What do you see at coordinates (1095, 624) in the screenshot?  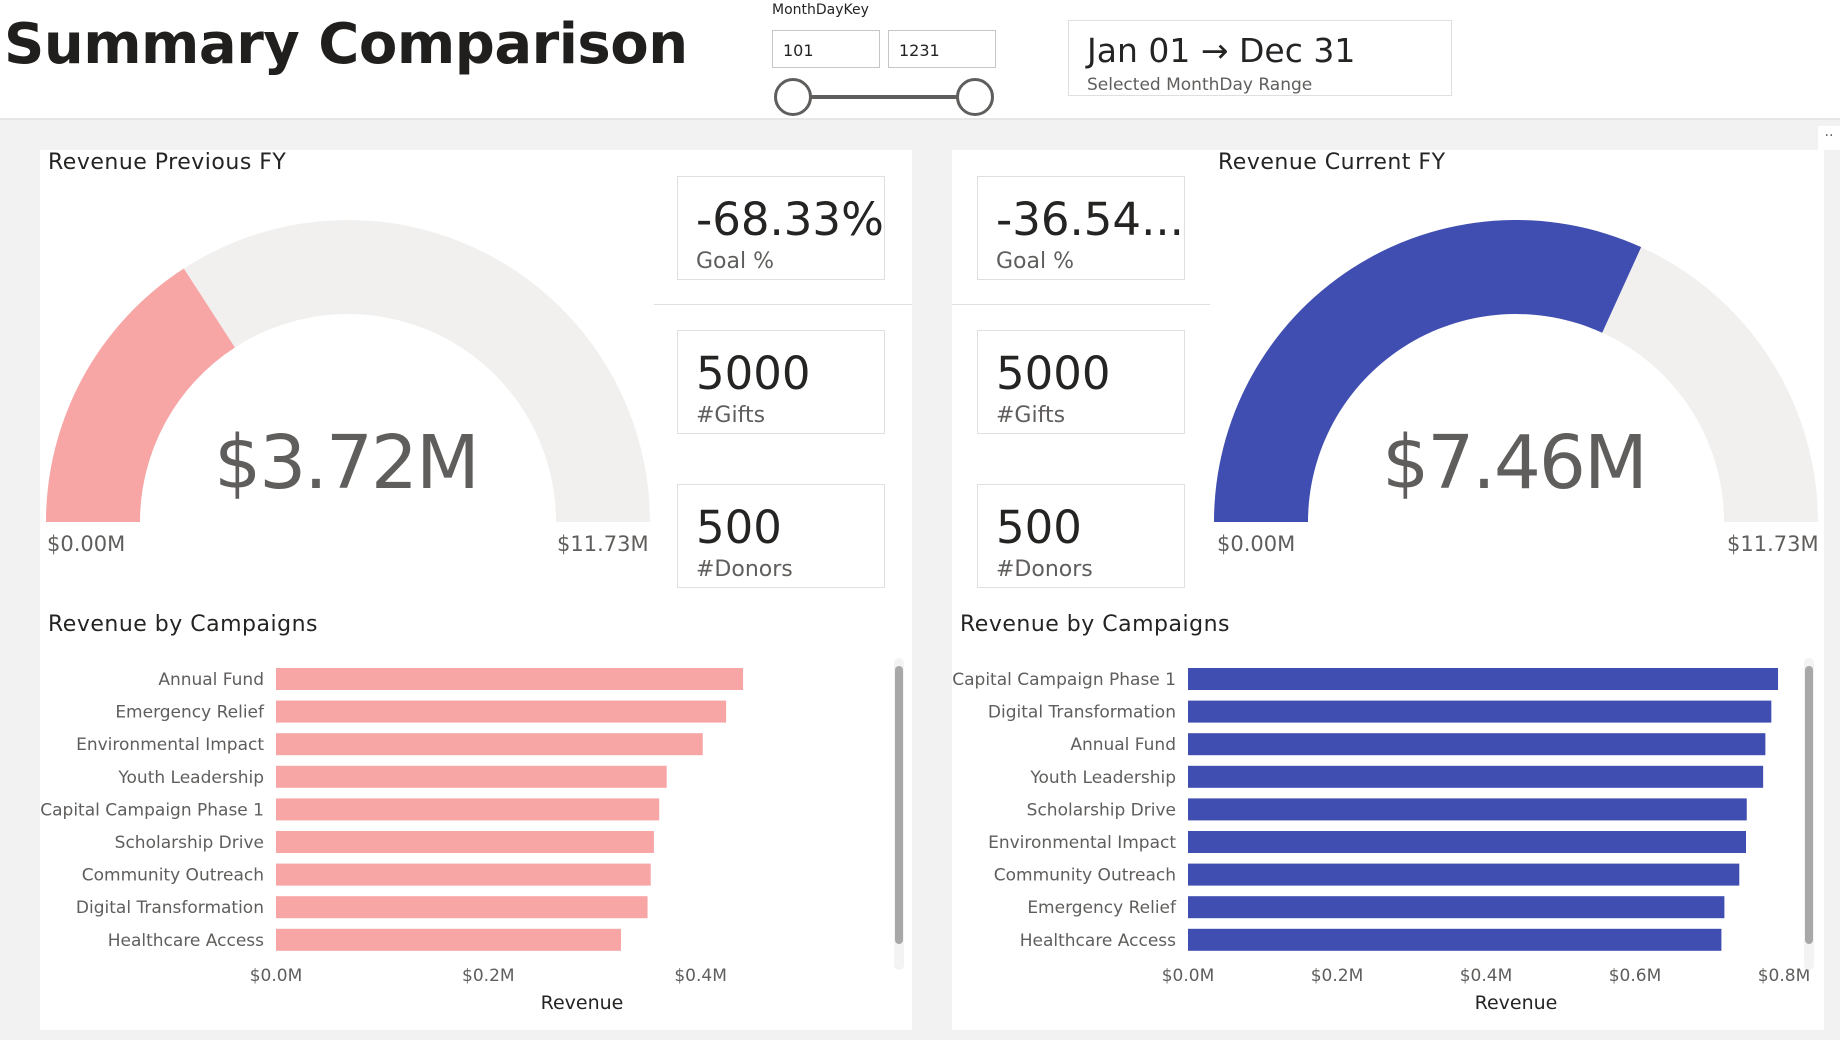 I see `current-bar-title: Revenue by Campaigns` at bounding box center [1095, 624].